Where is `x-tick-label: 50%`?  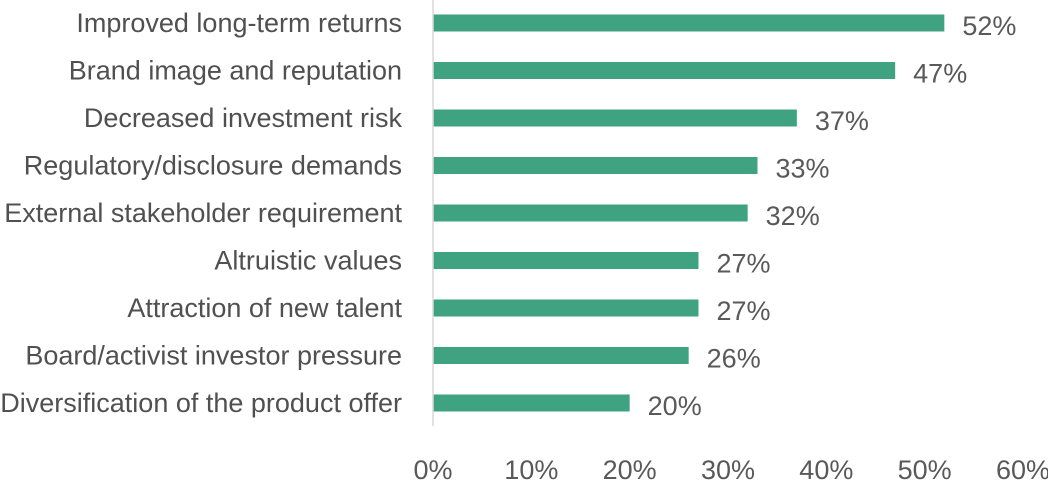
x-tick-label: 50% is located at coordinates (925, 468).